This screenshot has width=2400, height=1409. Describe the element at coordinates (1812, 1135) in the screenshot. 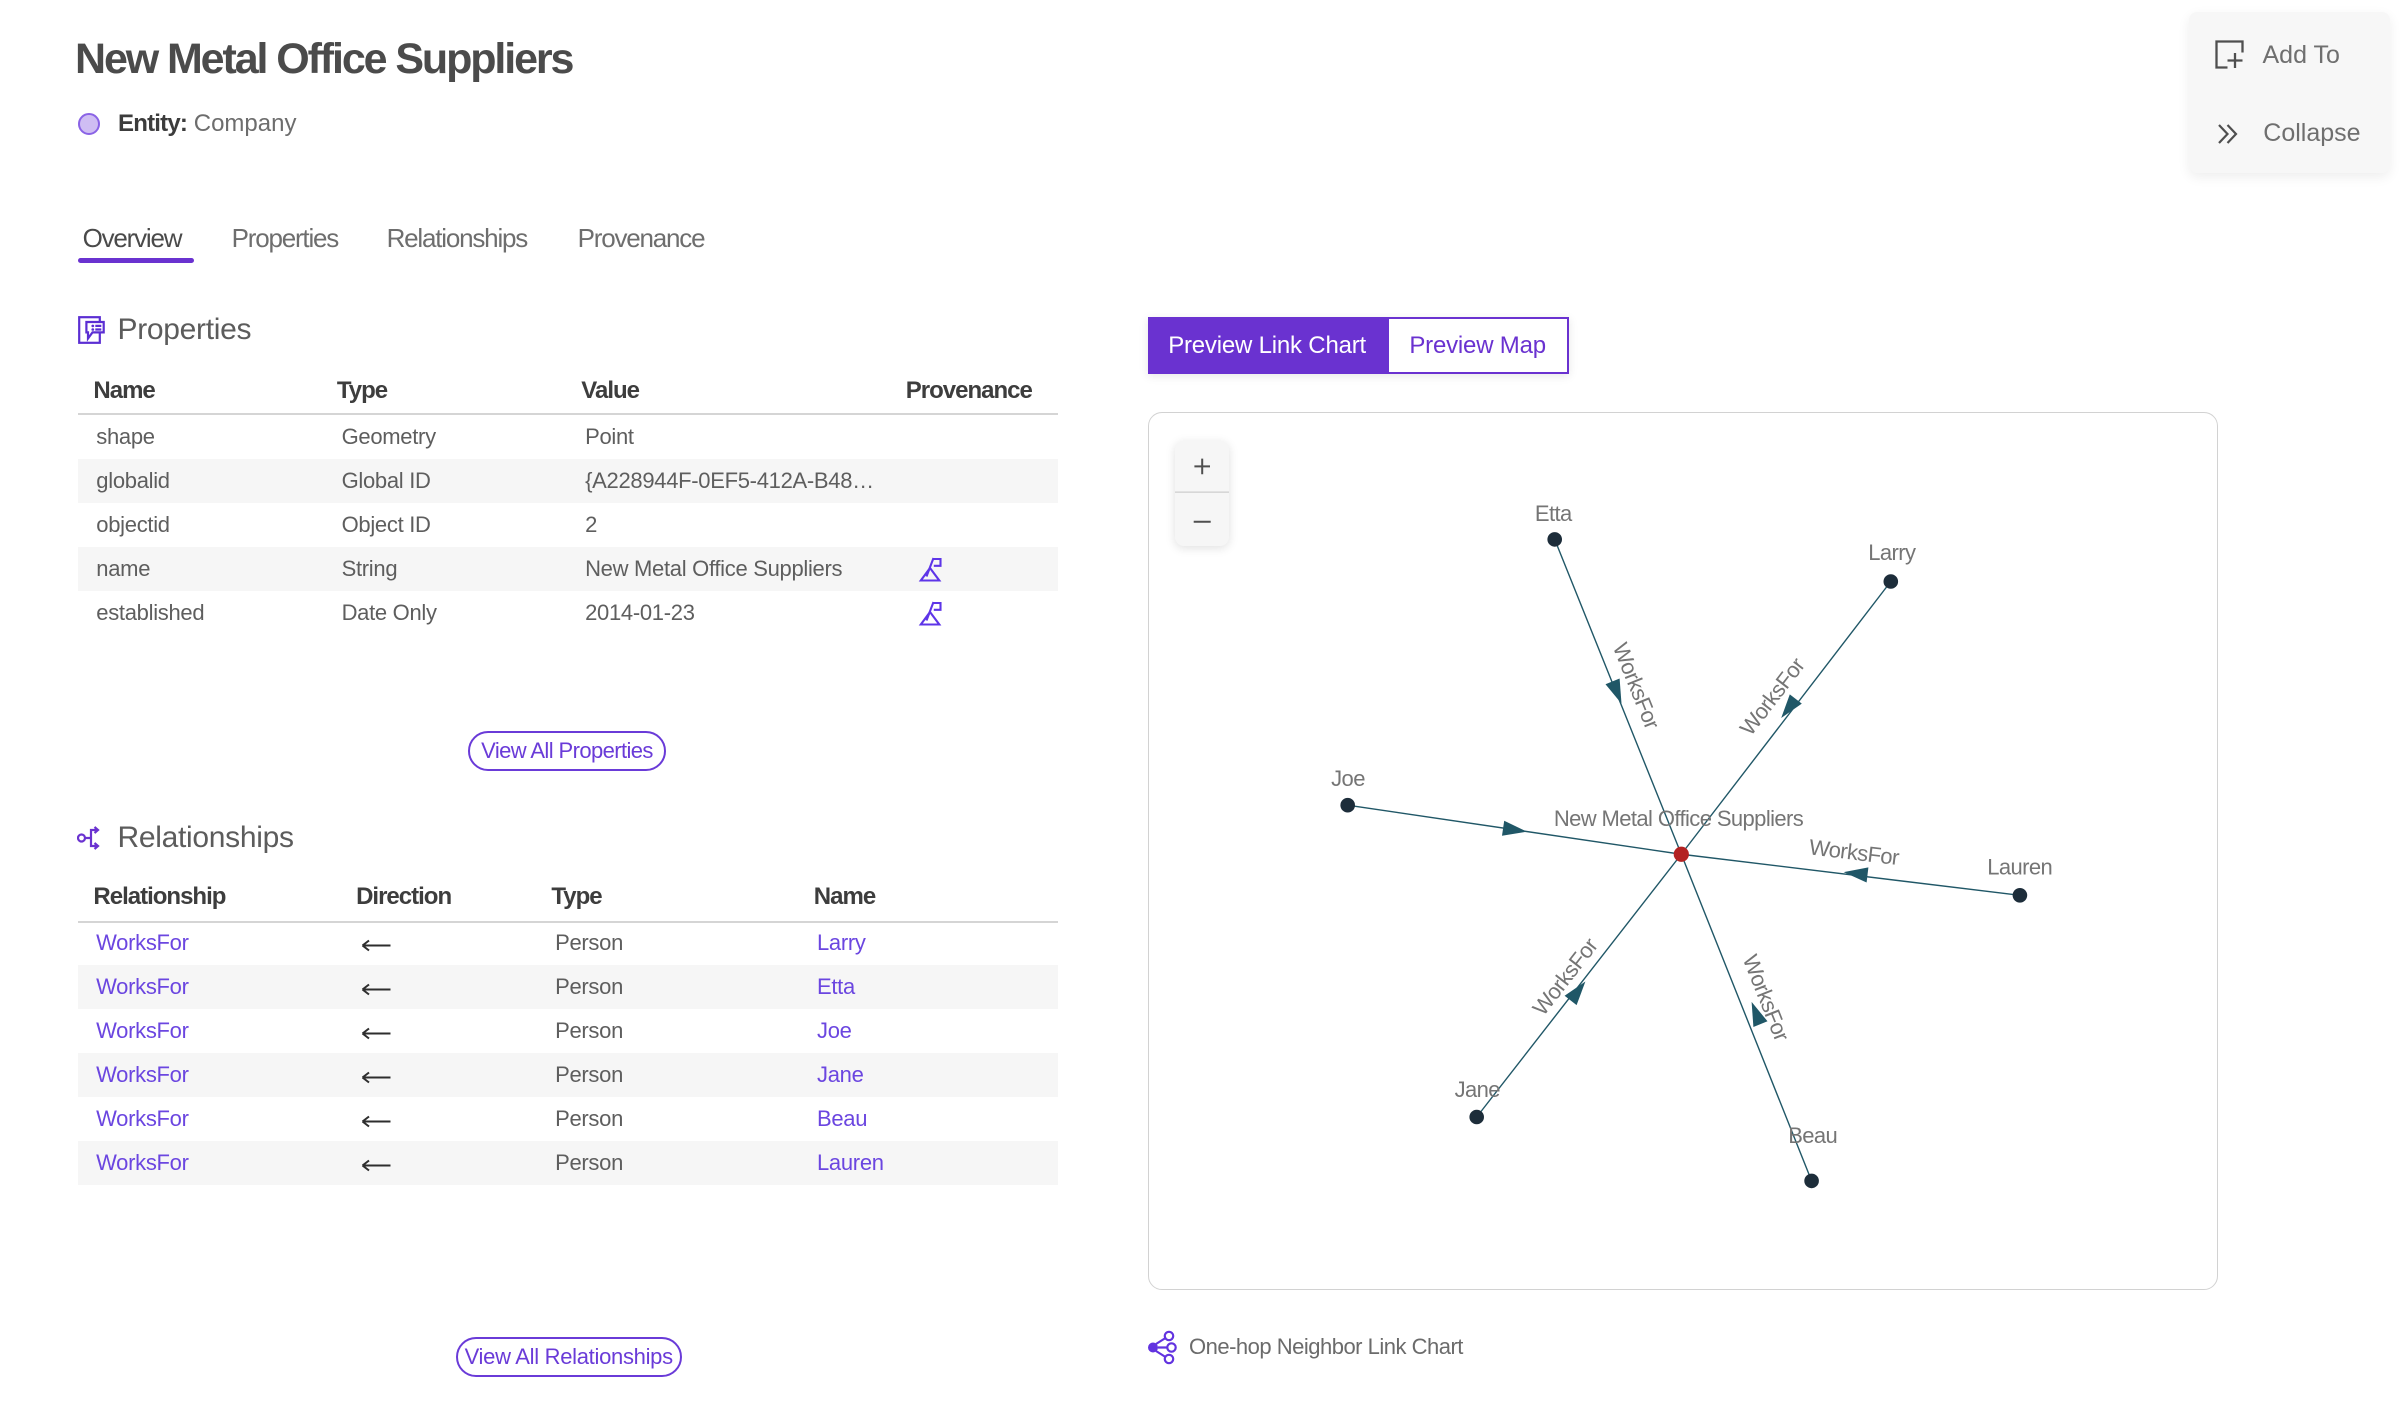

I see `svg-text: Beau` at that location.